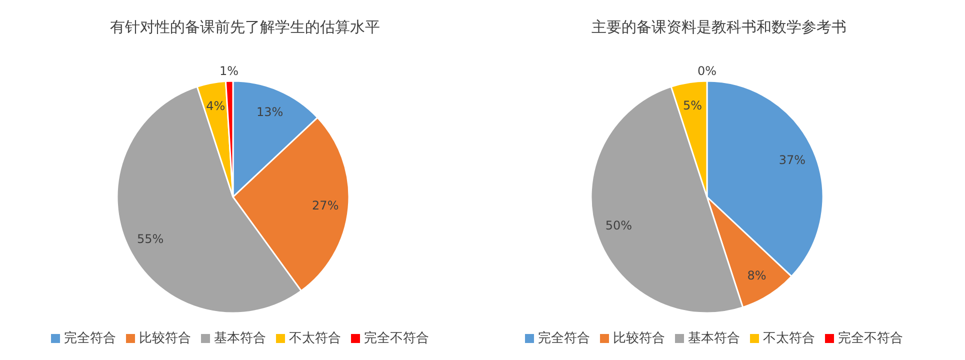 Image resolution: width=965 pixels, height=360 pixels. What do you see at coordinates (216, 105) in the screenshot?
I see `data-label: 4%` at bounding box center [216, 105].